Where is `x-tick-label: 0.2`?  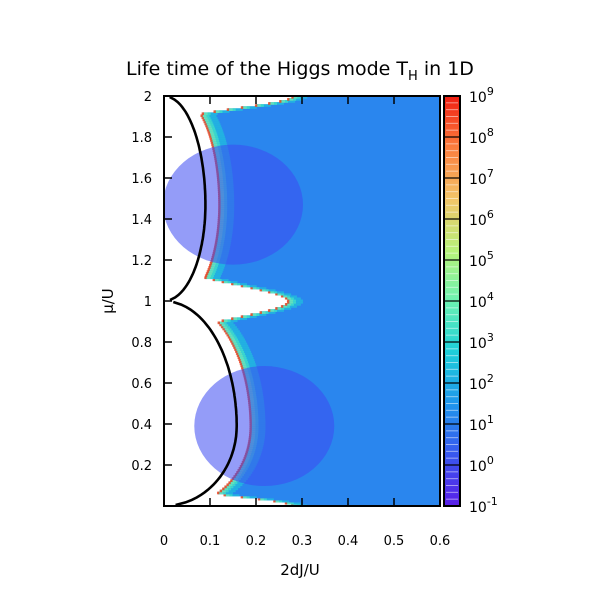 x-tick-label: 0.2 is located at coordinates (256, 541).